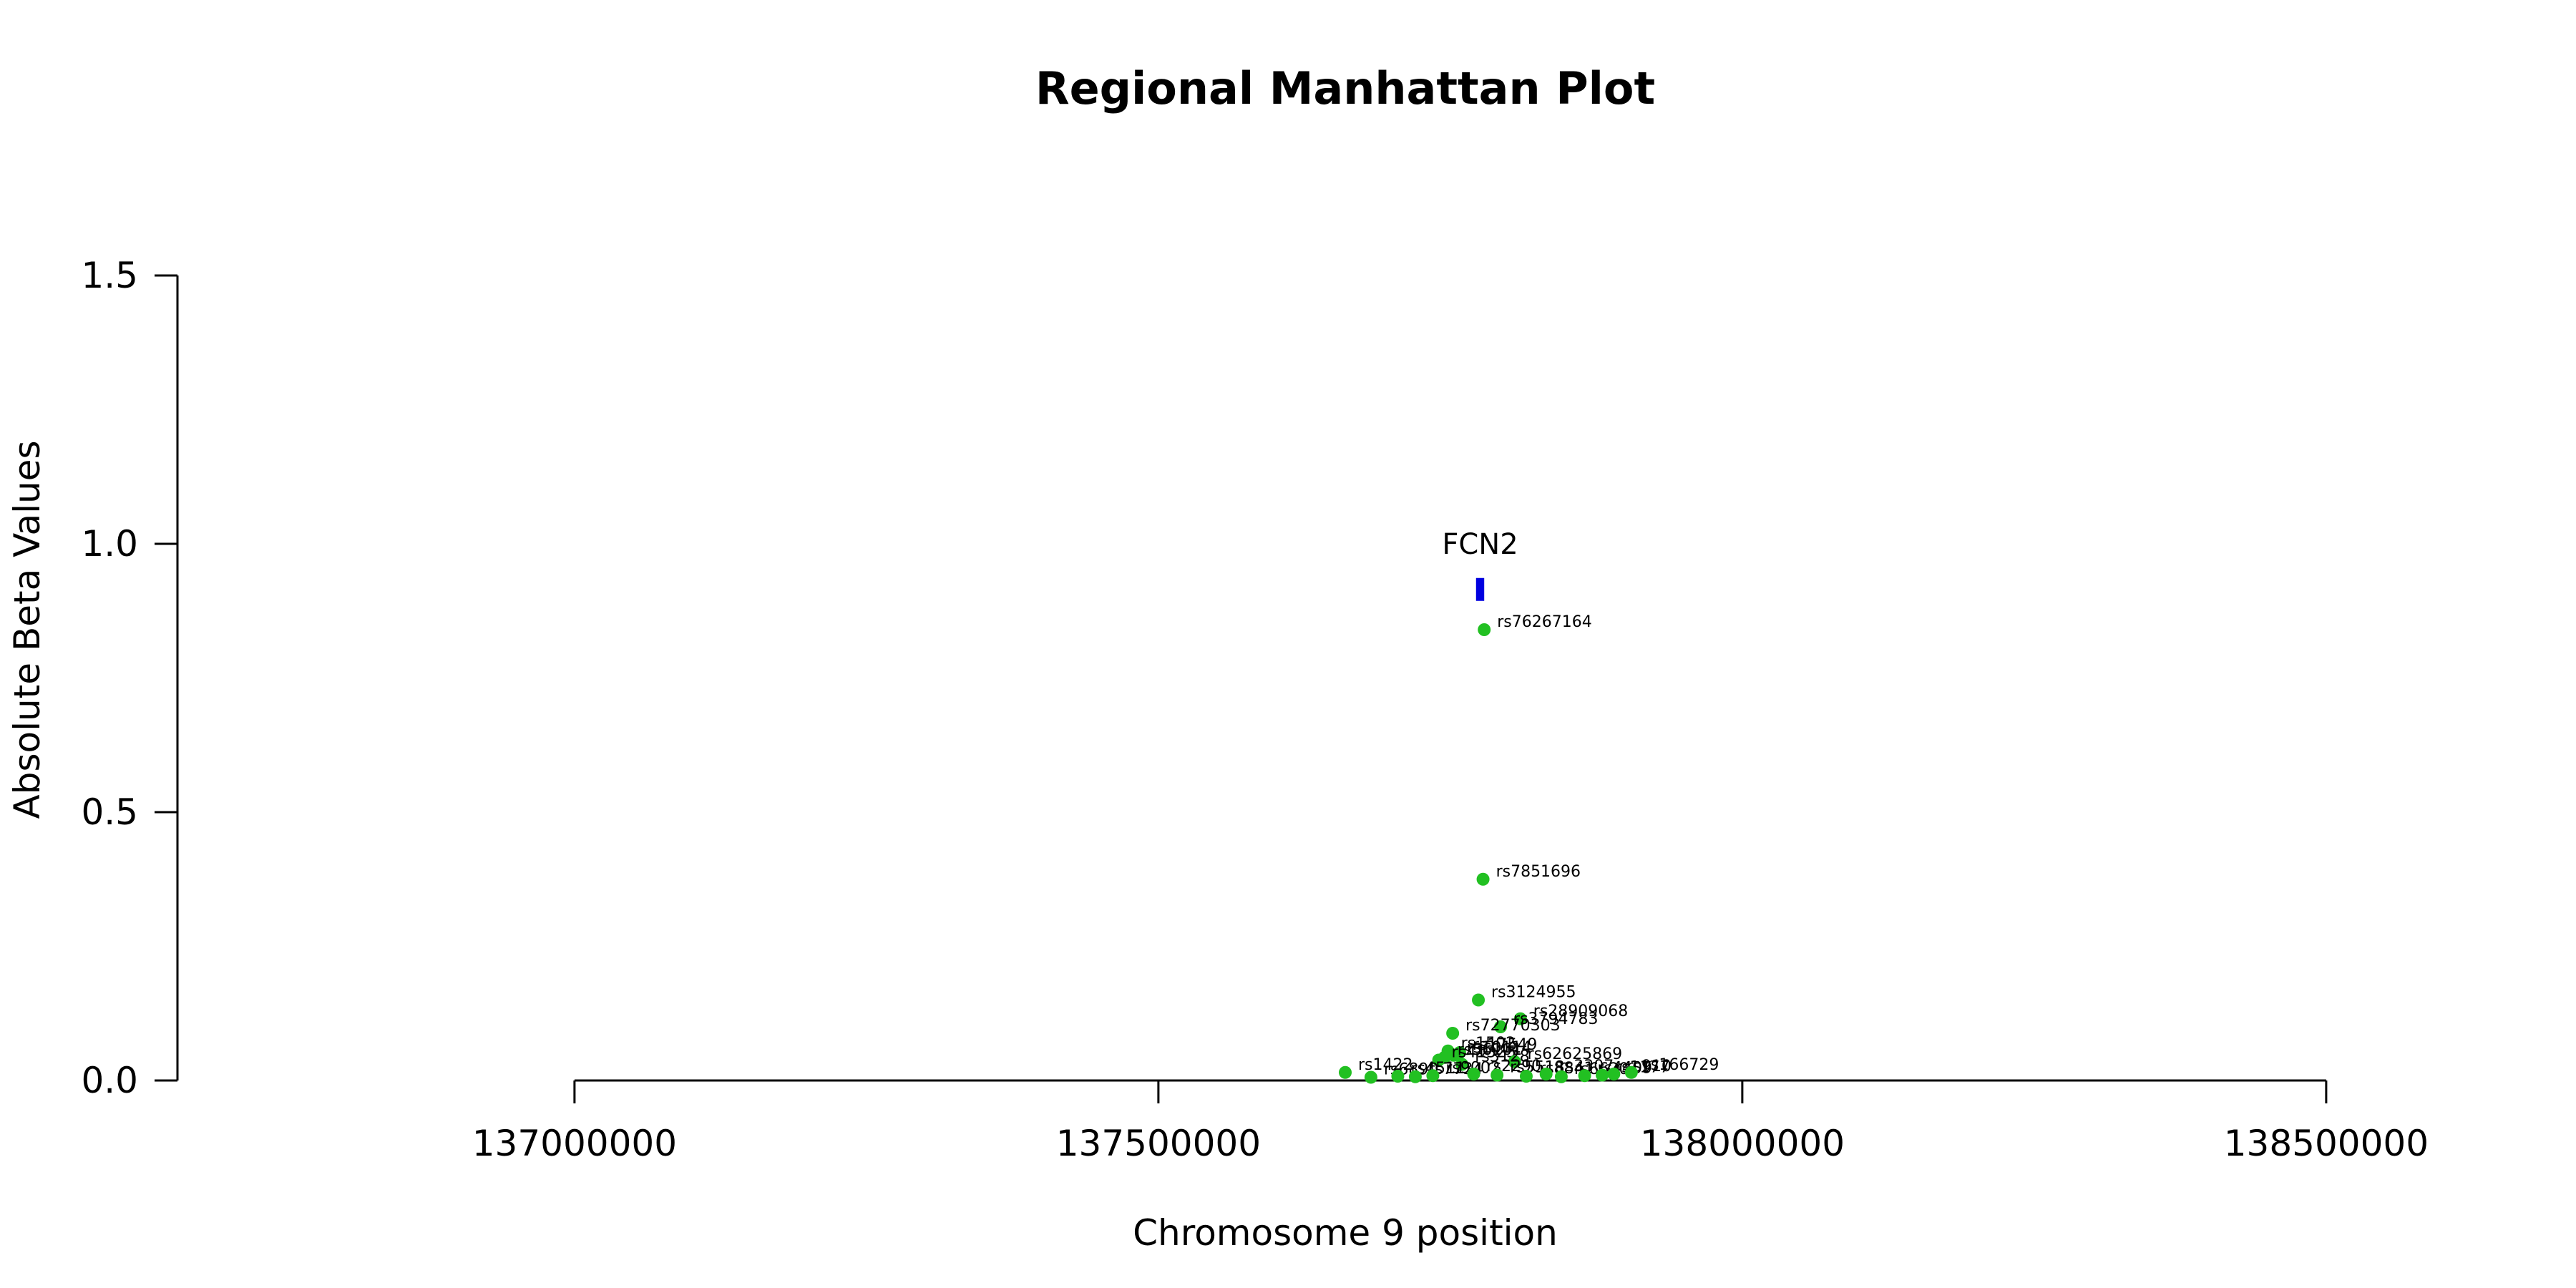  I want to click on x-tick-label: 138500000, so click(2326, 1143).